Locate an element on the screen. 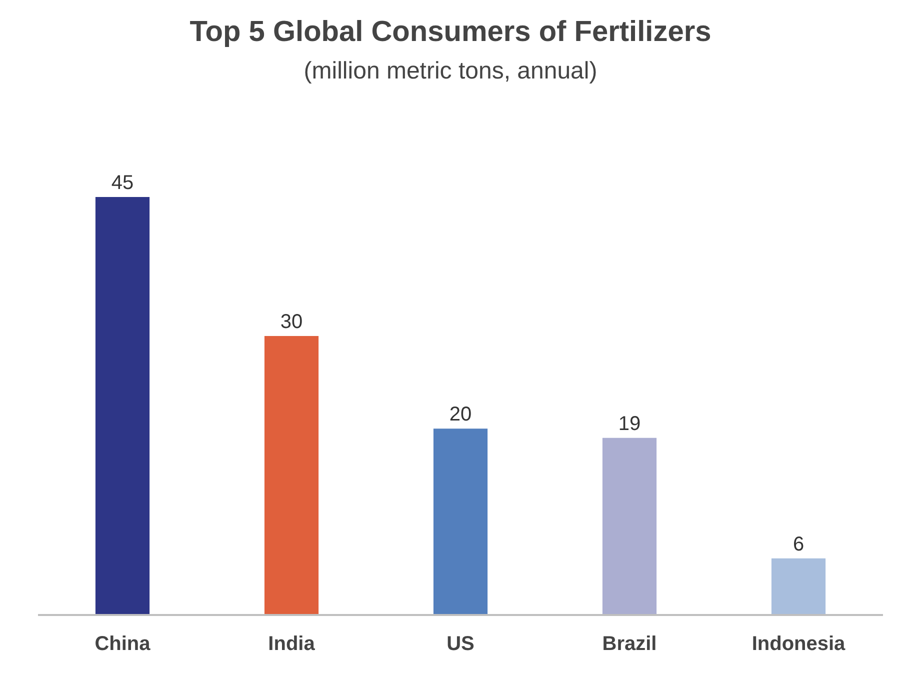  chart-title: Top 5 Global Consumers of Fertilizers is located at coordinates (451, 32).